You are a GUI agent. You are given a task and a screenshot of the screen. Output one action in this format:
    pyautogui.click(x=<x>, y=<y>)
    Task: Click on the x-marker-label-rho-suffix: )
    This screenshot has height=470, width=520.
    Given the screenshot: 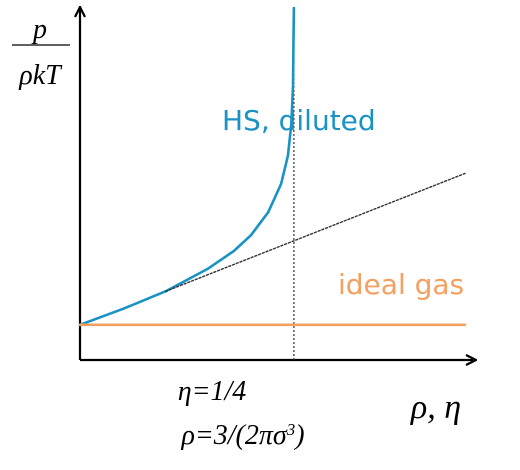 What is the action you would take?
    pyautogui.click(x=298, y=435)
    